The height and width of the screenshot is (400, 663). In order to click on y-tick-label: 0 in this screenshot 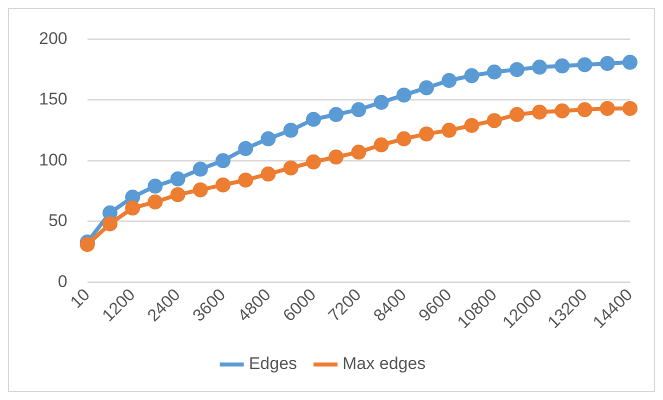, I will do `click(63, 281)`.